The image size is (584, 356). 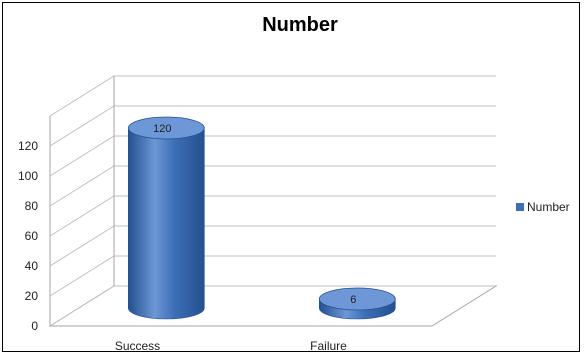 I want to click on floor-plane, so click(x=273, y=306).